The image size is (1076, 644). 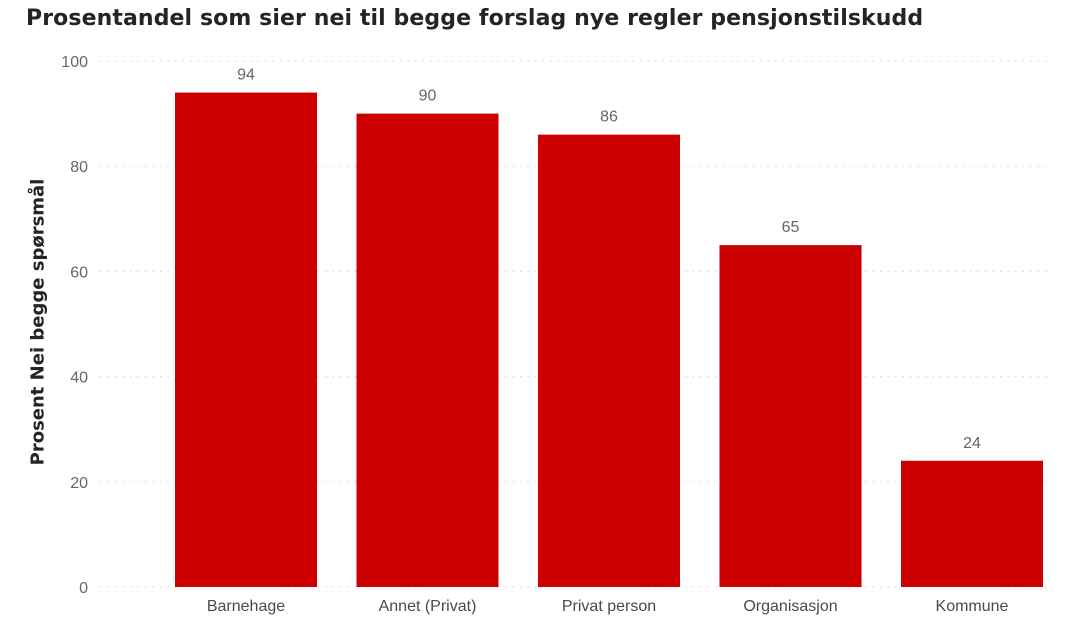 I want to click on bar-organisasjon, so click(x=790, y=416).